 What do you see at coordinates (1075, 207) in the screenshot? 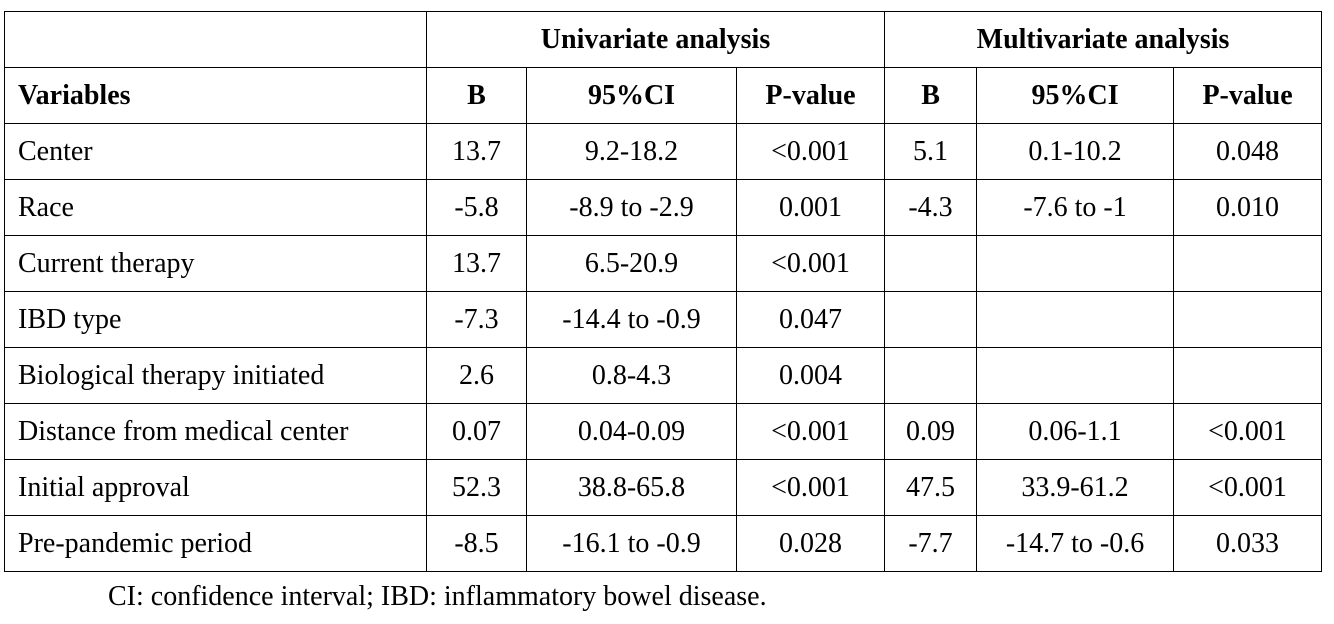
I see `multivariate-ci-cell: -7.6 to -1` at bounding box center [1075, 207].